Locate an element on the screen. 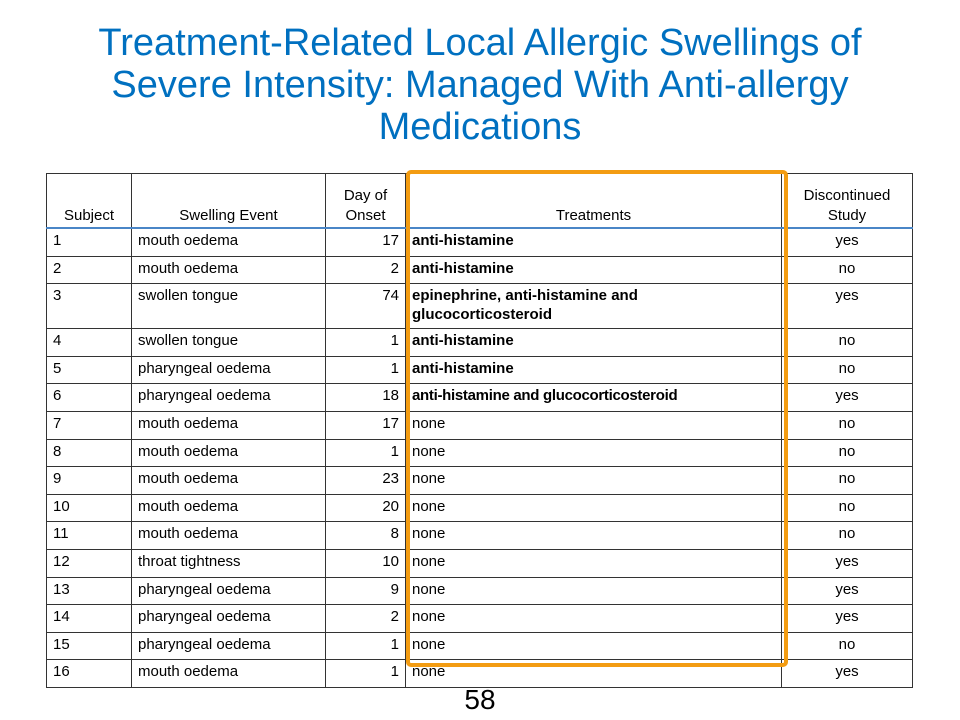  table-row: 1 mouth oedema 17 anti-histamine yes is located at coordinates (479, 242).